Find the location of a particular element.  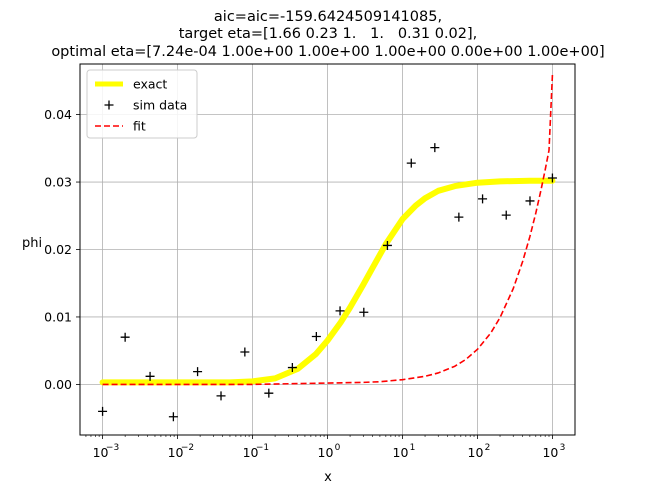

legend-marker is located at coordinates (109, 105).